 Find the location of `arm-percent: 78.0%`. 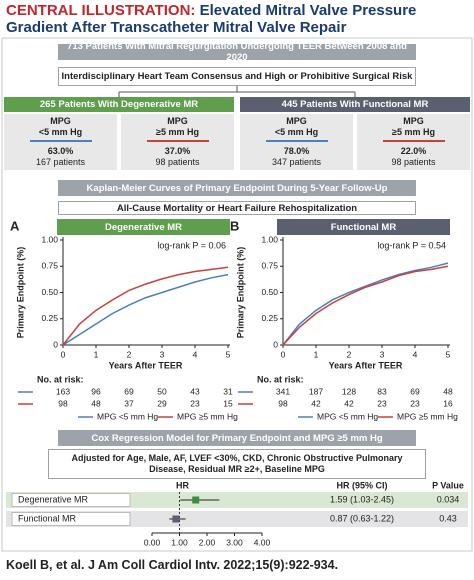

arm-percent: 78.0% is located at coordinates (296, 150).